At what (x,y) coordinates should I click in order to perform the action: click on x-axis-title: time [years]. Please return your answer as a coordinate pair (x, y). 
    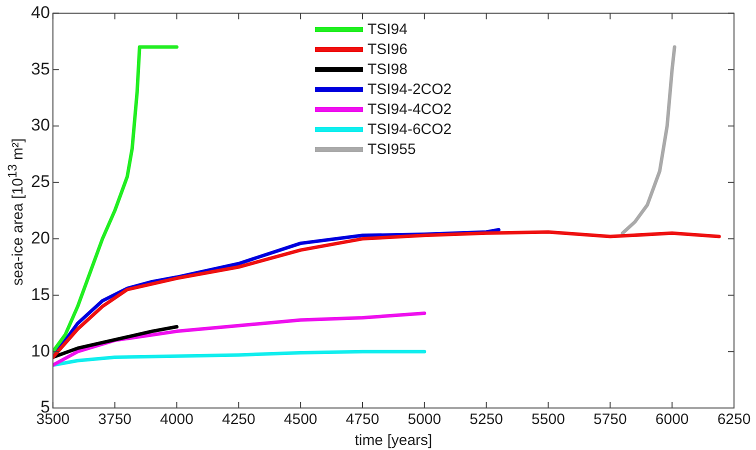
    Looking at the image, I should click on (393, 441).